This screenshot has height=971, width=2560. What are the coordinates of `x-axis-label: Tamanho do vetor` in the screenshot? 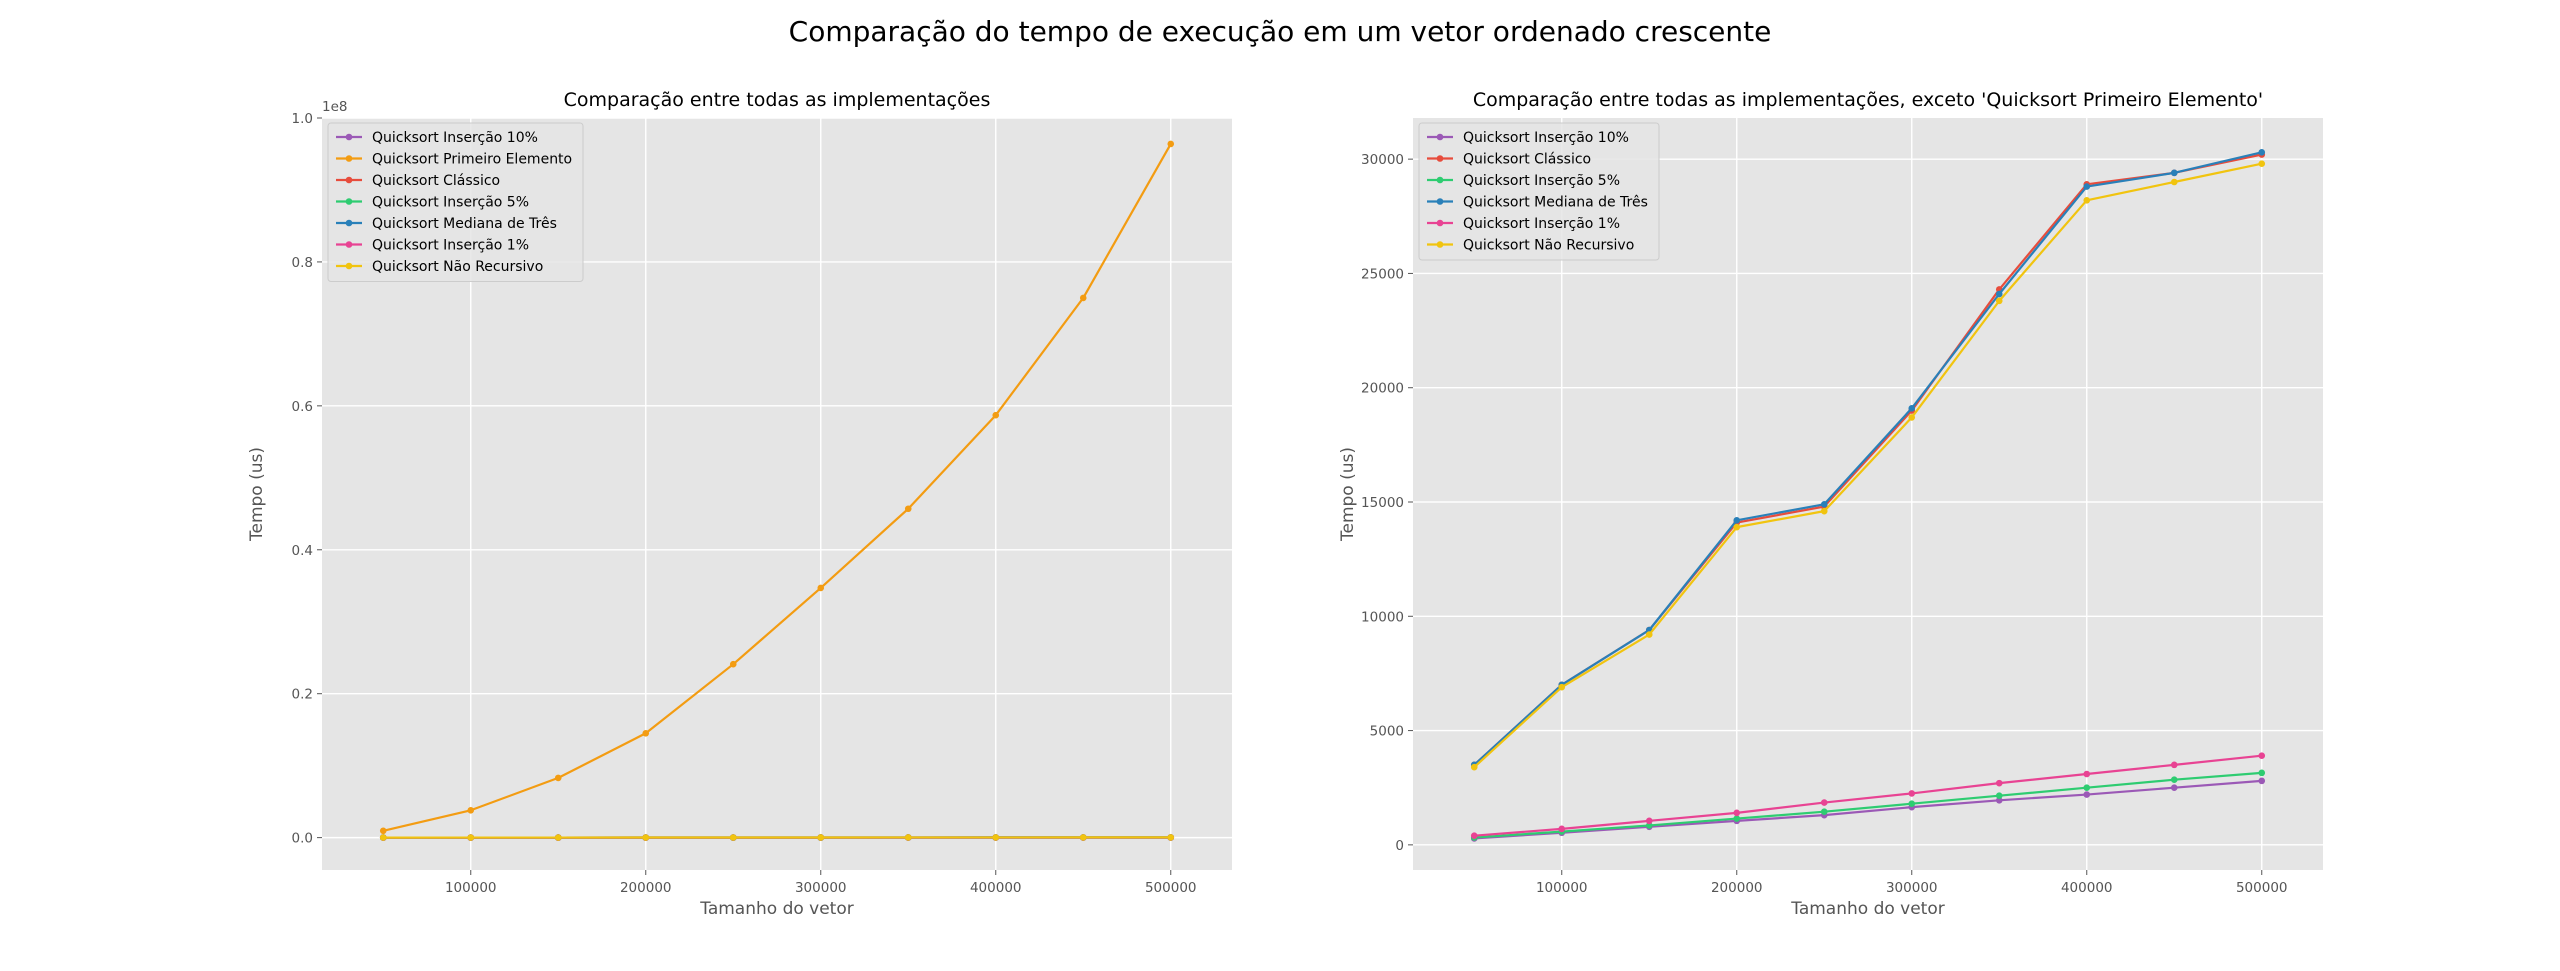 It's located at (1867, 909).